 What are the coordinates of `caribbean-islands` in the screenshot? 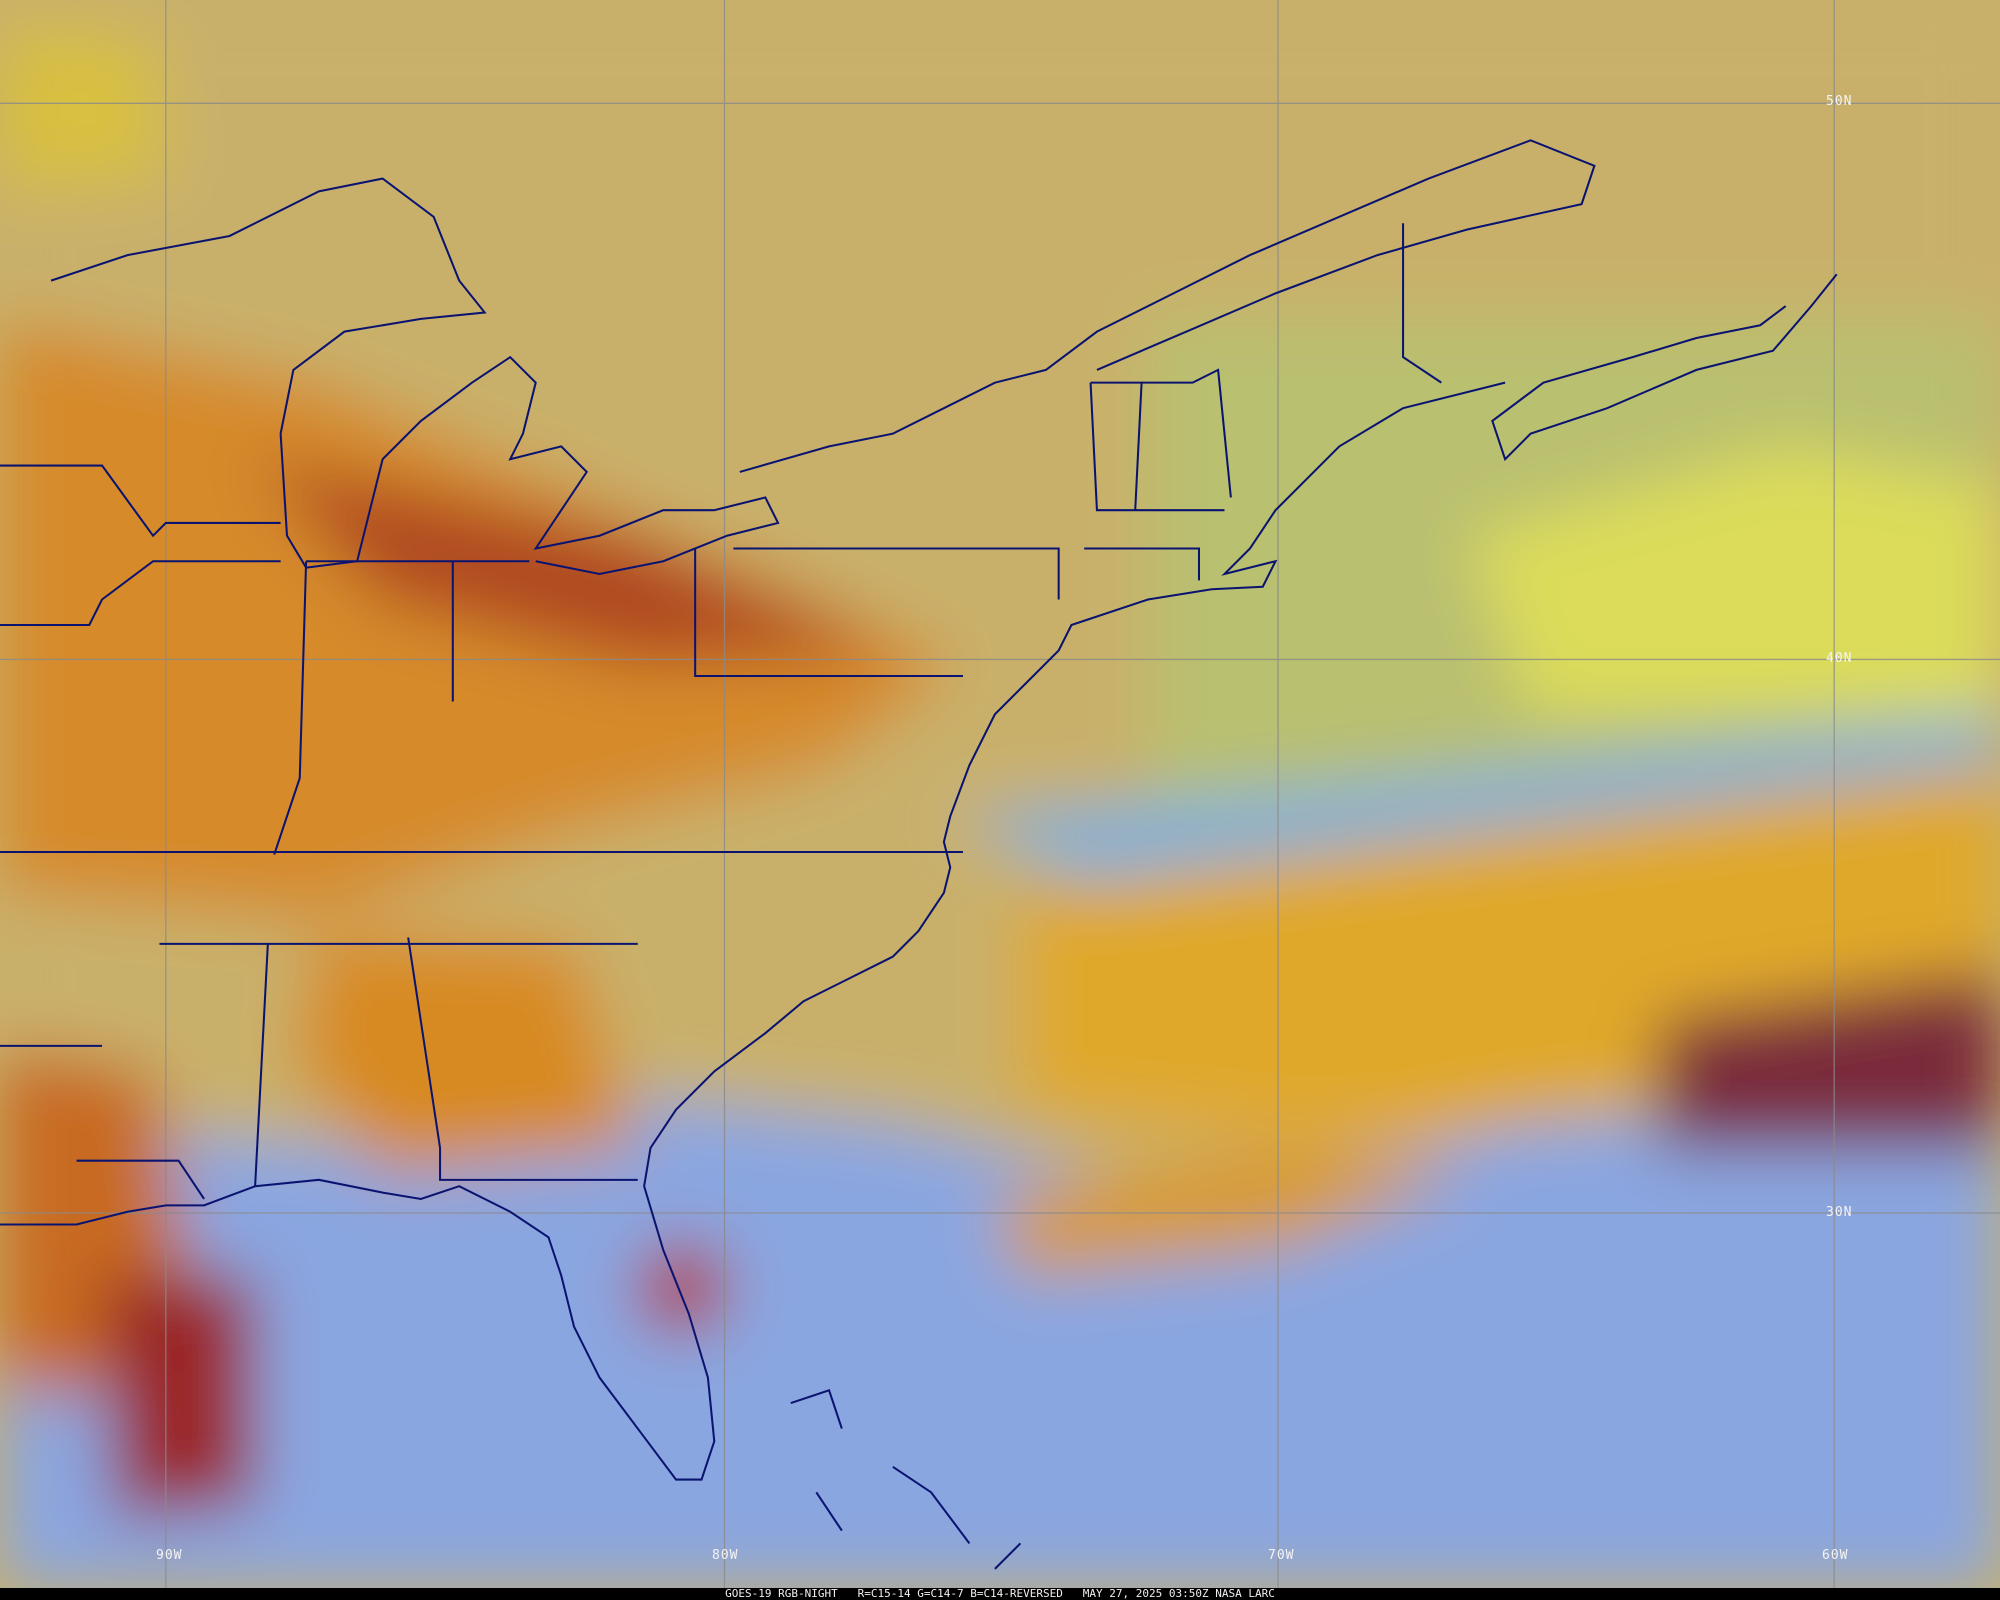 It's located at (906, 1479).